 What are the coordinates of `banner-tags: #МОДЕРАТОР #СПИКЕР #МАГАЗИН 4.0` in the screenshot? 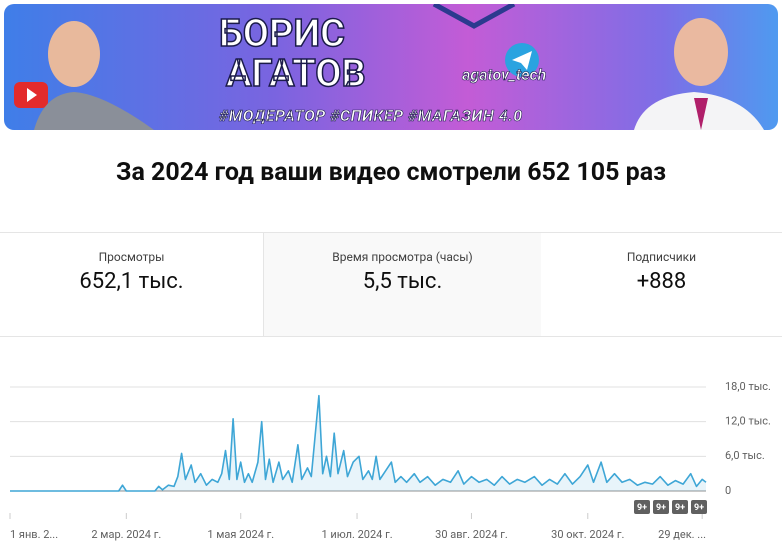 It's located at (371, 115).